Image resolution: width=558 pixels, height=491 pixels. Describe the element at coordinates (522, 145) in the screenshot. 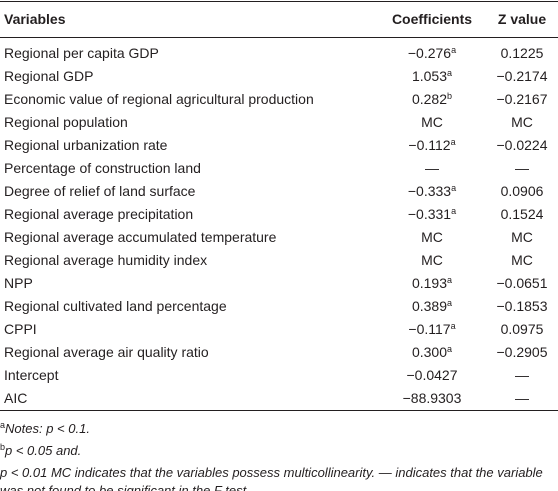

I see `cell-value: −0.0224` at that location.